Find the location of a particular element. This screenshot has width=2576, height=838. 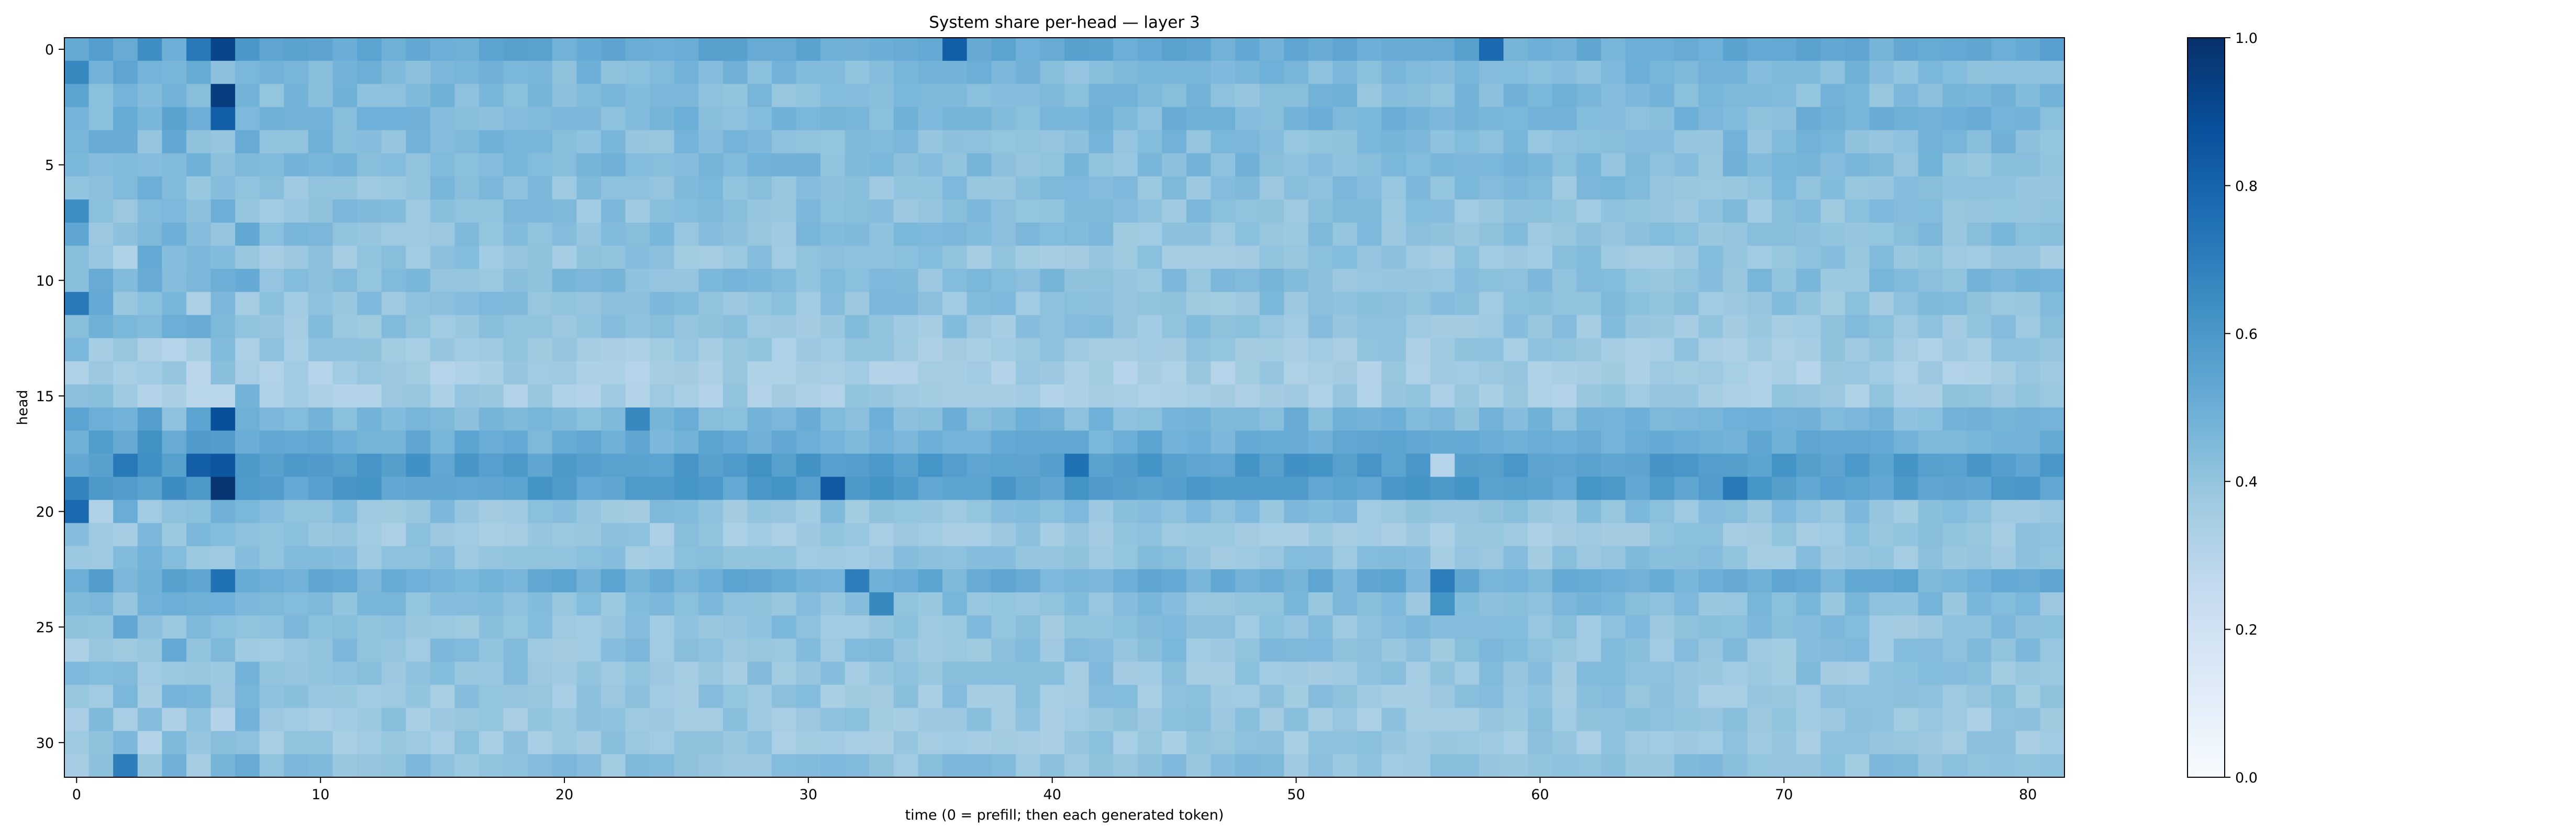

colorbar-tick-label: 0.0 is located at coordinates (2246, 778).